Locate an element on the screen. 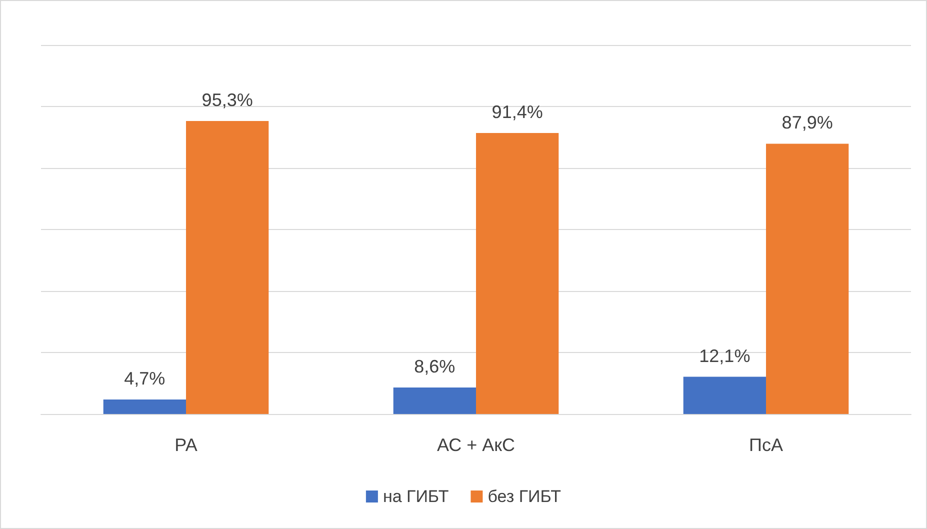 The image size is (927, 529). legend-label: без ГИБТ is located at coordinates (525, 496).